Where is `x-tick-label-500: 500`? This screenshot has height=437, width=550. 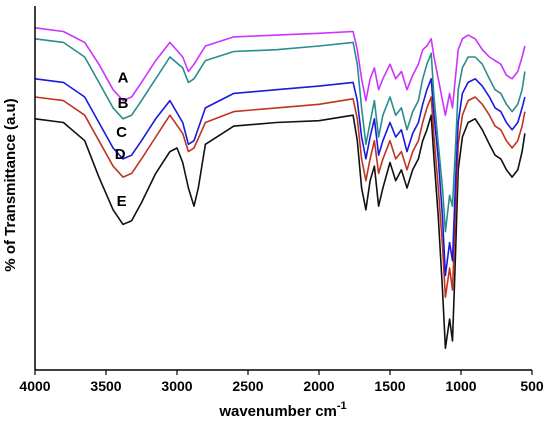
x-tick-label-500: 500 is located at coordinates (532, 386).